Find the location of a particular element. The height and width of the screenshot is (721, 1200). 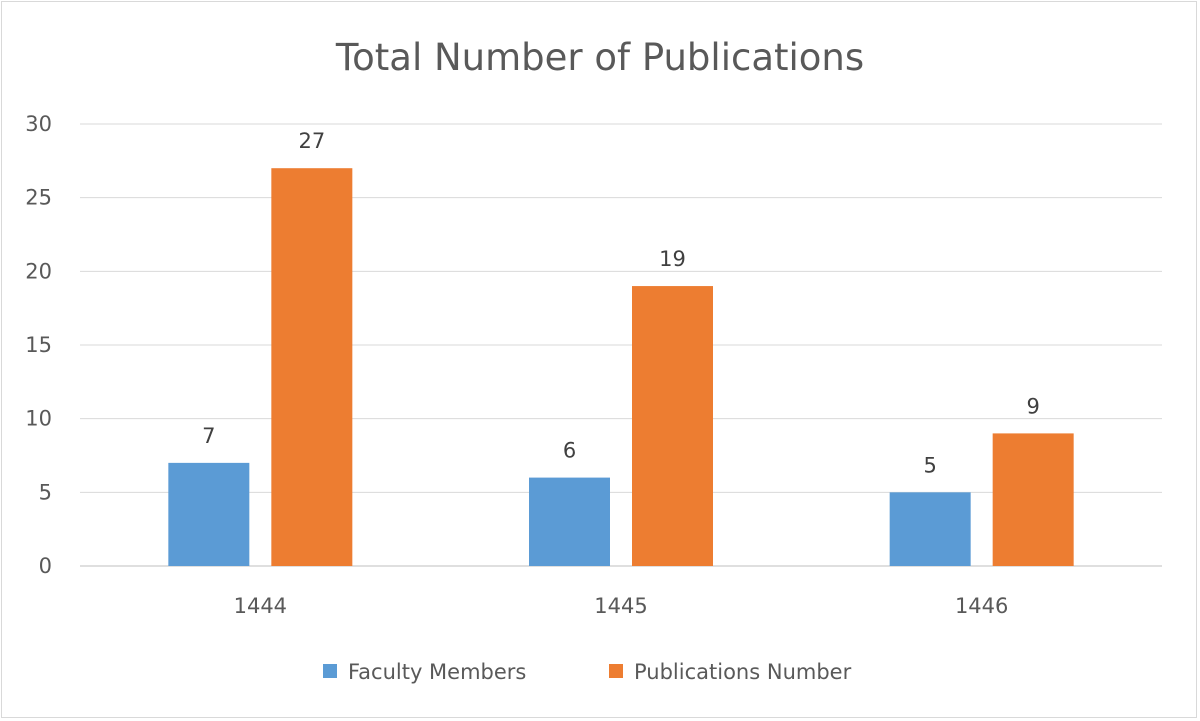

data-label: 19 is located at coordinates (672, 259).